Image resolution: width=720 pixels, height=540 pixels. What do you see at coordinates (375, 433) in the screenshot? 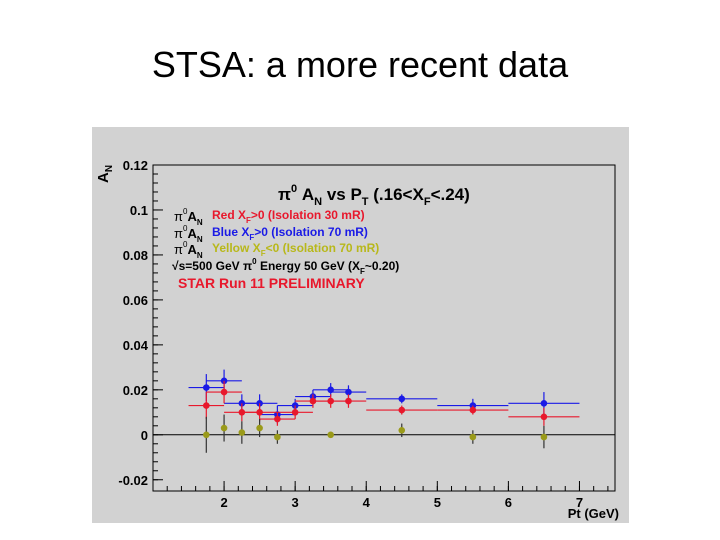
I see `series-yellow` at bounding box center [375, 433].